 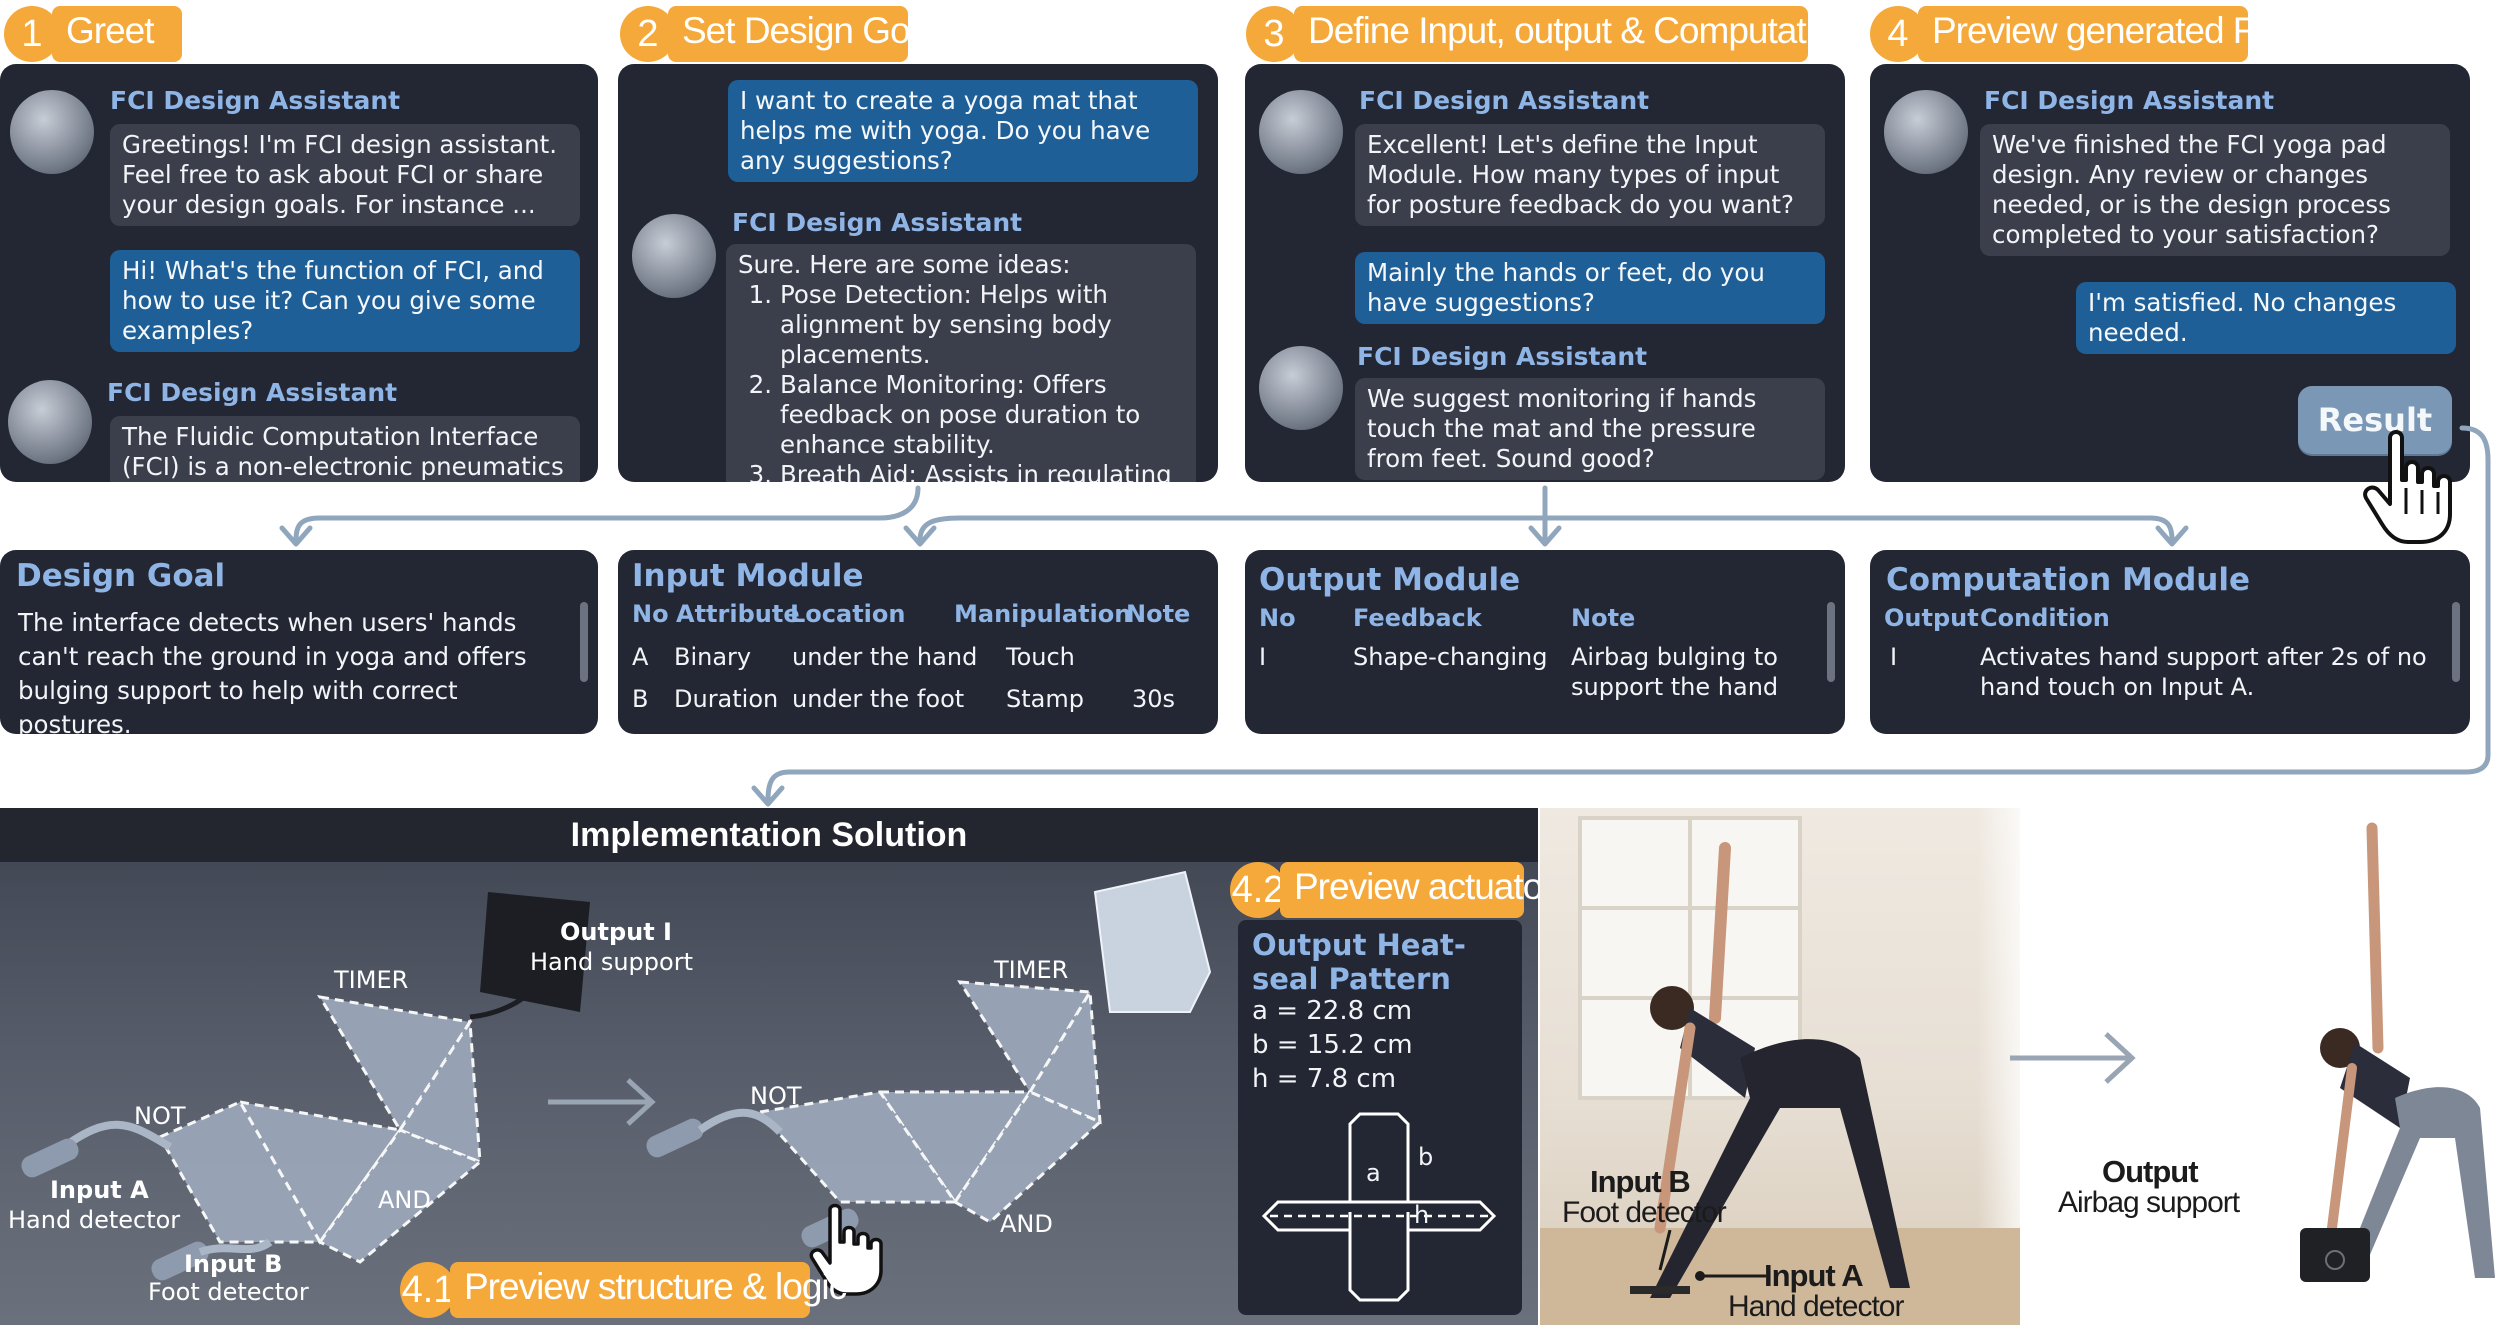 What do you see at coordinates (2266, 318) in the screenshot?
I see `user-message: I'm satisfied. No changes needed.` at bounding box center [2266, 318].